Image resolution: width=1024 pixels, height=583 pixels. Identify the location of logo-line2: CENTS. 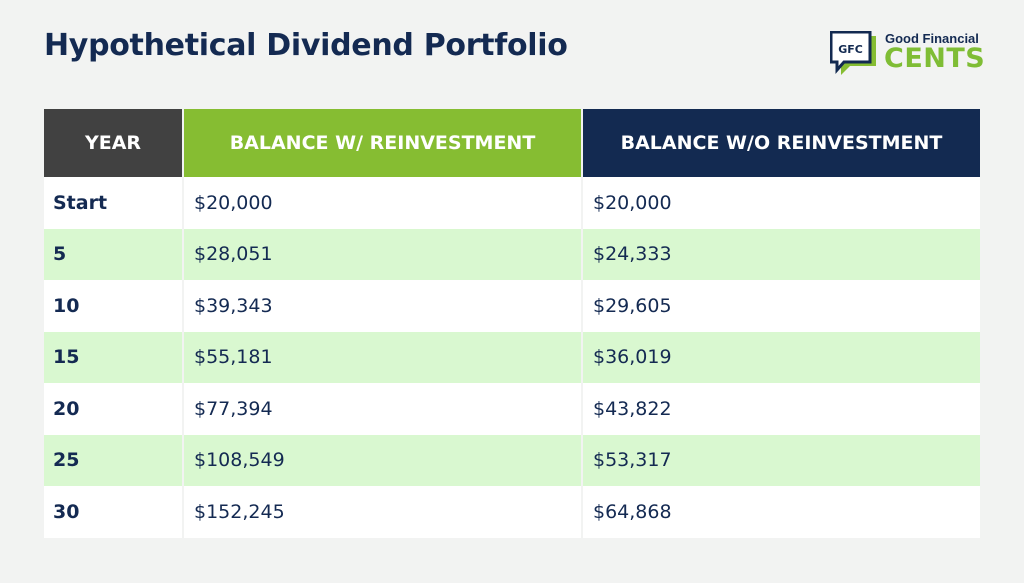
(935, 58).